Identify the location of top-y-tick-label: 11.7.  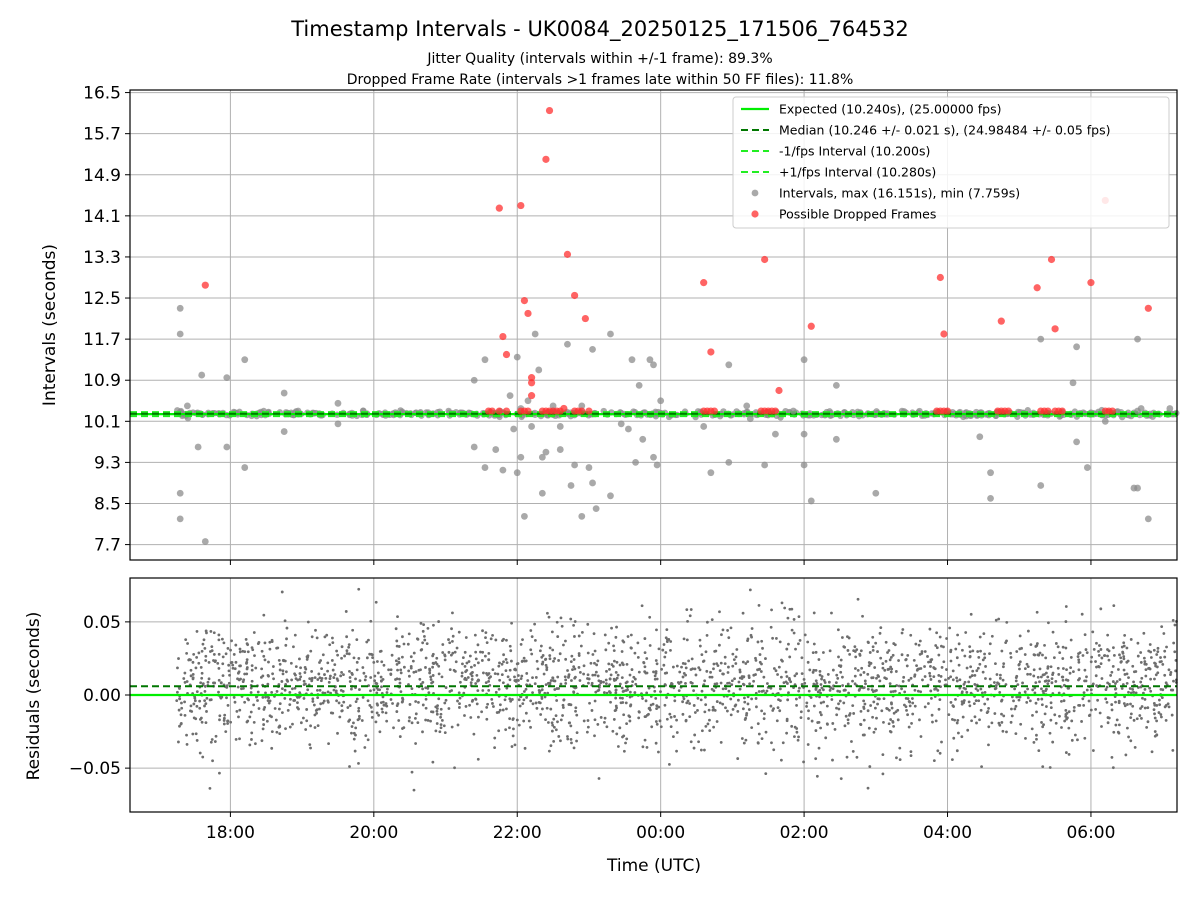
(102, 340).